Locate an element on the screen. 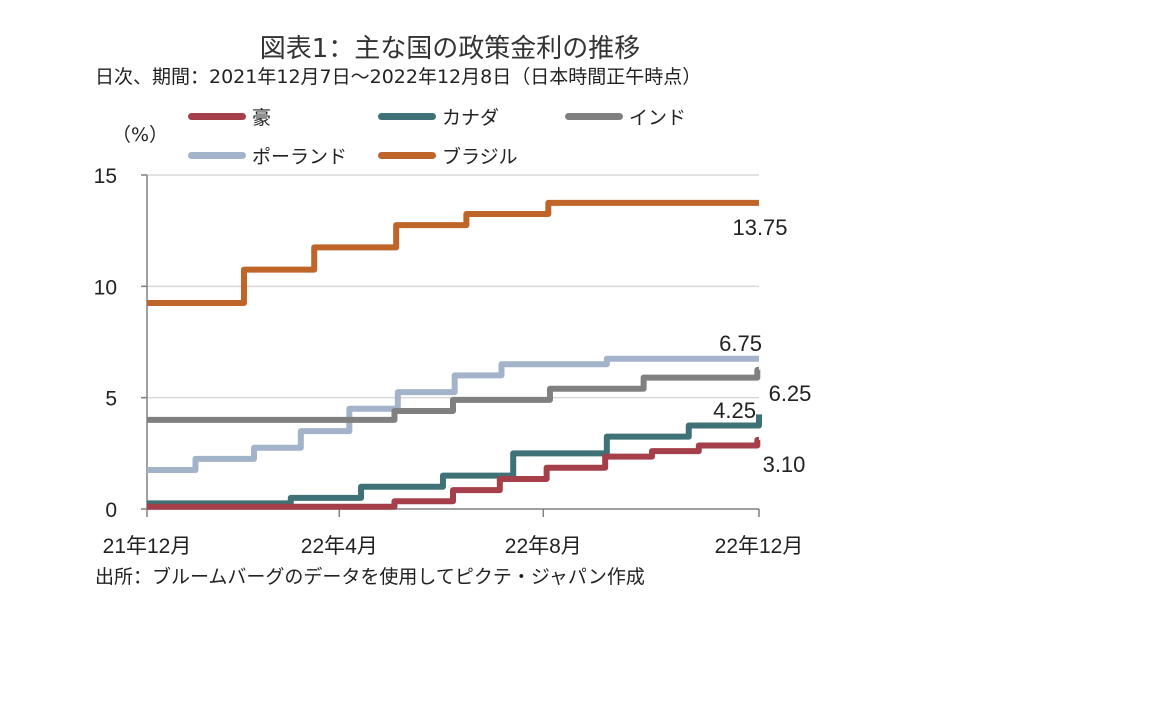 The width and height of the screenshot is (1152, 720). end-value-label-canada: 4.25 is located at coordinates (734, 410).